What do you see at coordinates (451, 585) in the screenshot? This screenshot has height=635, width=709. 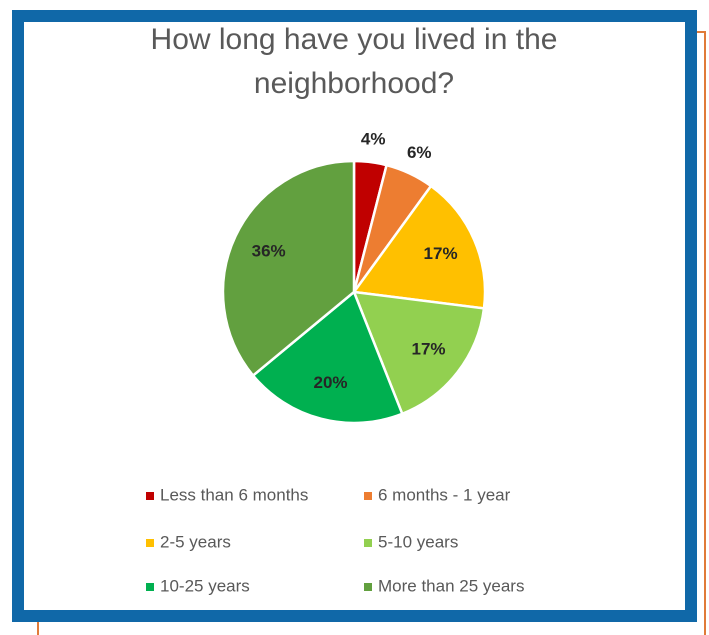 I see `legend-label: More than 25 years` at bounding box center [451, 585].